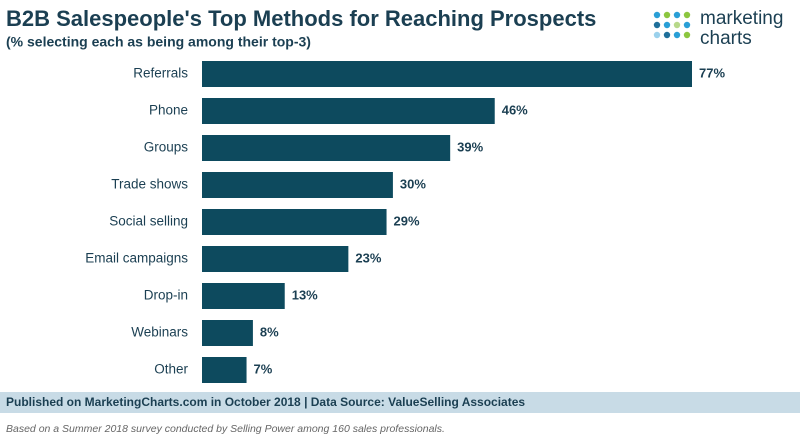  What do you see at coordinates (407, 220) in the screenshot?
I see `value-label: 29%` at bounding box center [407, 220].